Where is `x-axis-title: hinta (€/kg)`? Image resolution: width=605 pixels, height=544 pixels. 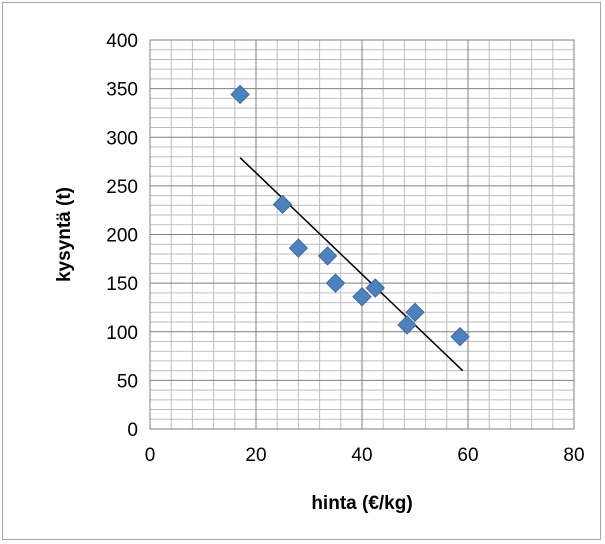 x-axis-title: hinta (€/kg) is located at coordinates (361, 503).